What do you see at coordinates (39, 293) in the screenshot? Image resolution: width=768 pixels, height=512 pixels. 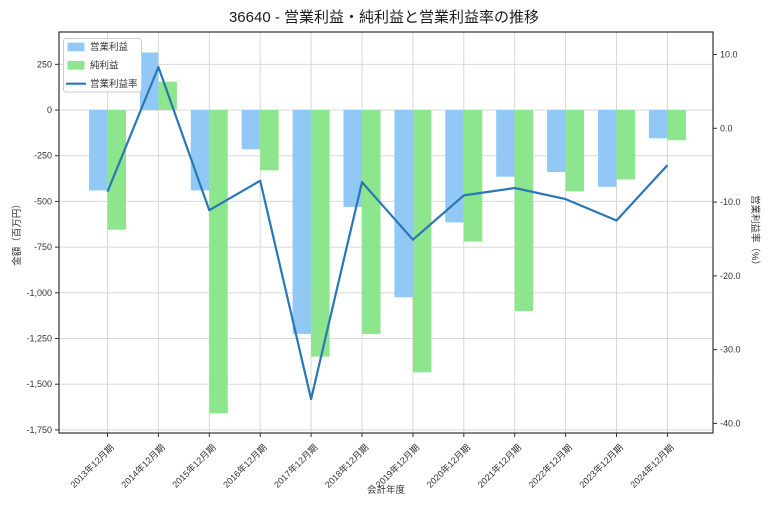 I see `left-tick-label: -1,000` at bounding box center [39, 293].